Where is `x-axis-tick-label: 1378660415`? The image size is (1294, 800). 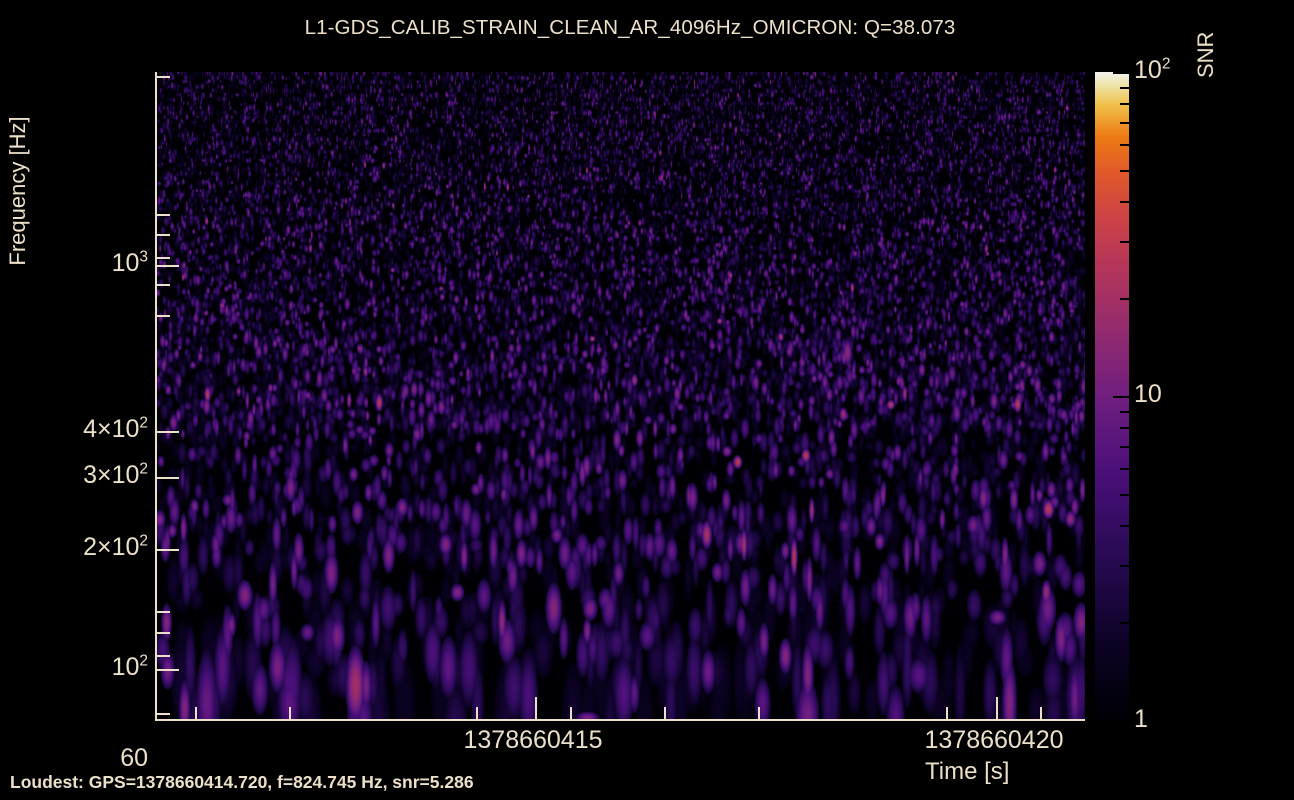 x-axis-tick-label: 1378660415 is located at coordinates (533, 740).